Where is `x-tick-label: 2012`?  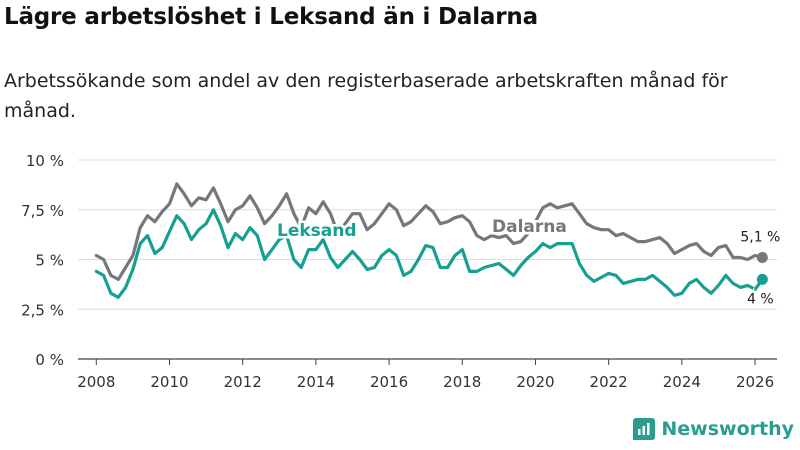
x-tick-label: 2012 is located at coordinates (243, 382).